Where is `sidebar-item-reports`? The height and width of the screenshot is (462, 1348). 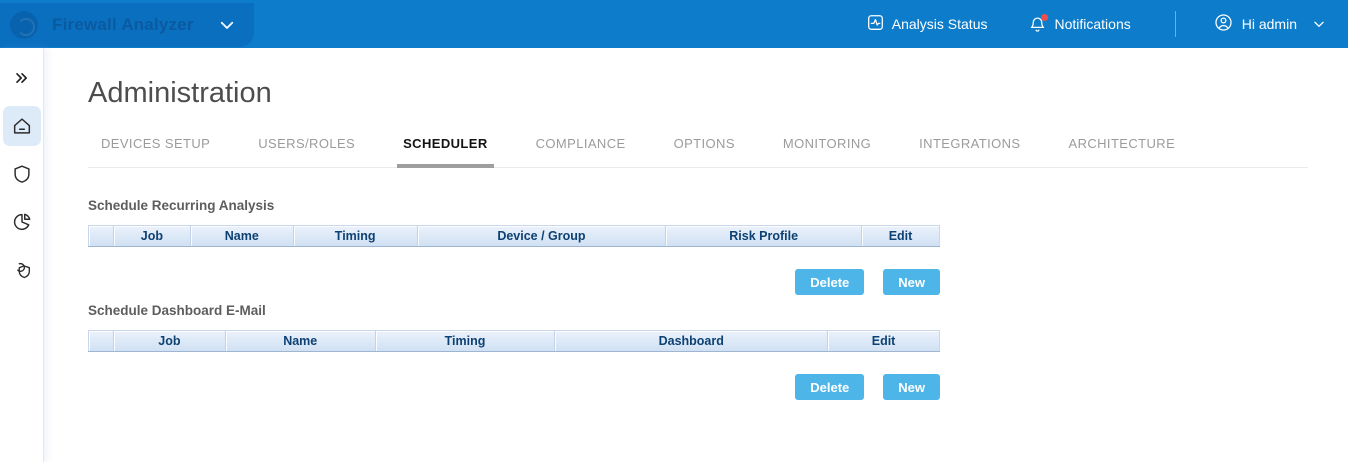
sidebar-item-reports is located at coordinates (22, 222).